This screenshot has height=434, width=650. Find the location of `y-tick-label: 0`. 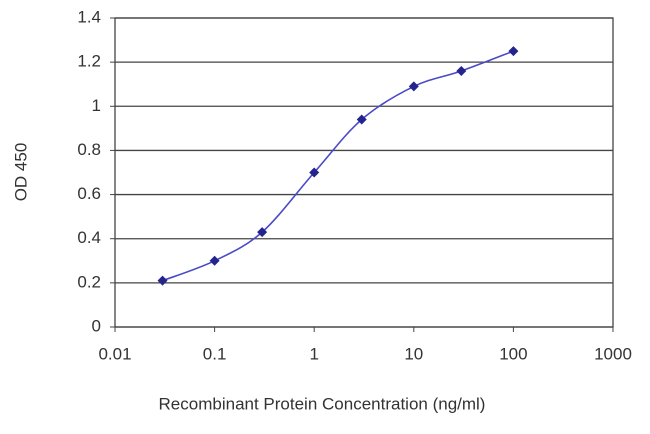

y-tick-label: 0 is located at coordinates (96, 325).